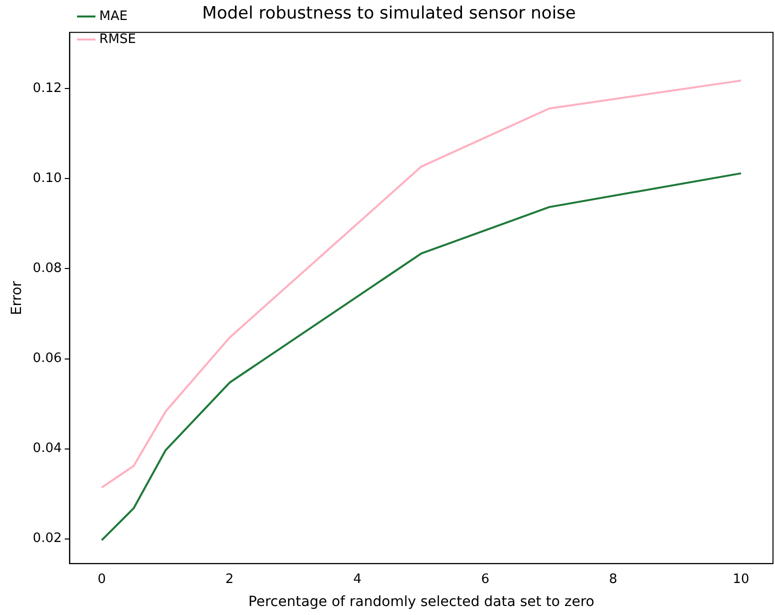 This screenshot has height=615, width=775. Describe the element at coordinates (47, 268) in the screenshot. I see `y-tick-label: 0.08` at that location.